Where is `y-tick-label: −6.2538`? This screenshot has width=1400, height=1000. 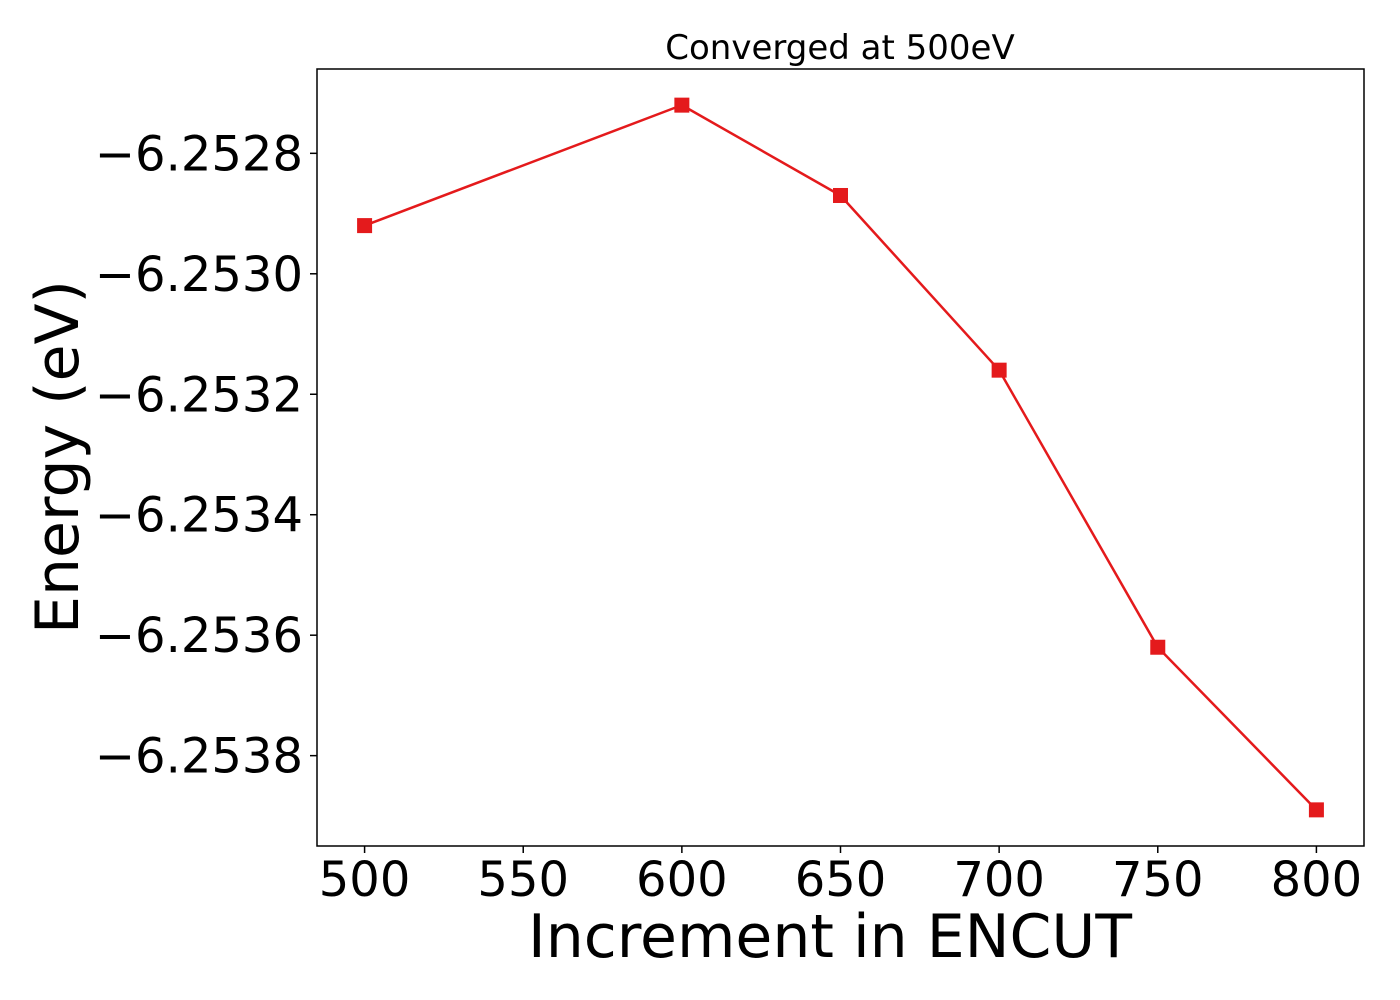 y-tick-label: −6.2538 is located at coordinates (199, 757).